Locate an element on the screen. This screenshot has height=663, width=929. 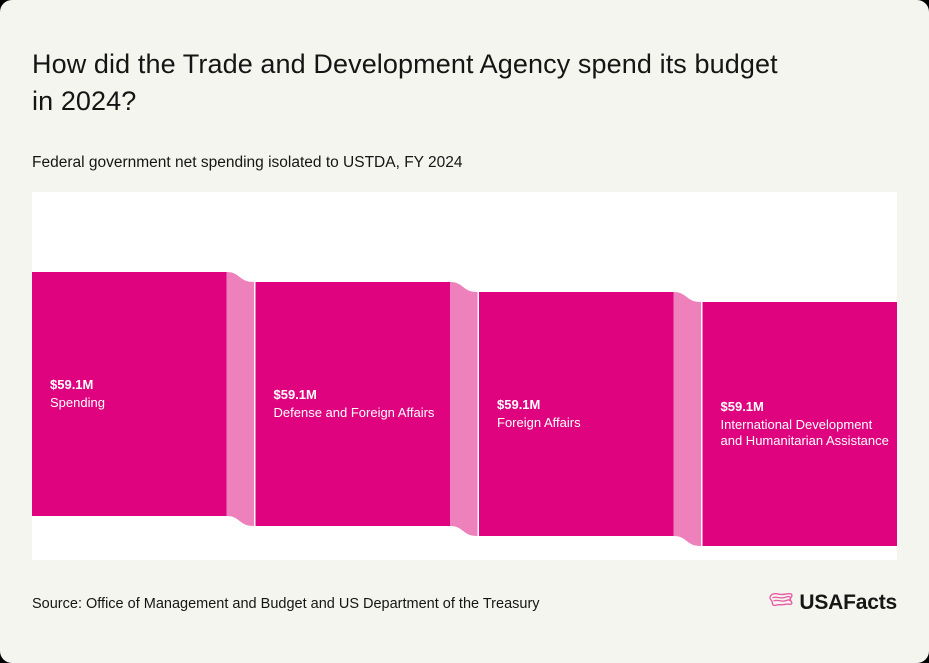
usafacts-logo: USAFacts is located at coordinates (832, 603).